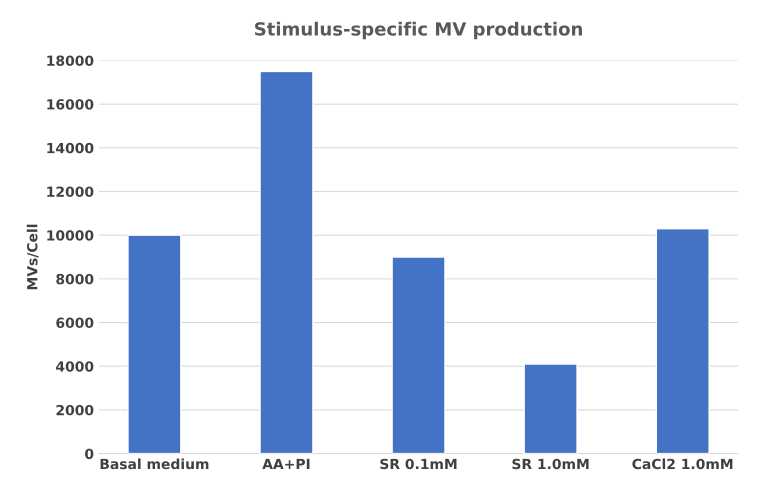  Describe the element at coordinates (550, 464) in the screenshot. I see `x-tick-label: SR 1.0mM` at that location.